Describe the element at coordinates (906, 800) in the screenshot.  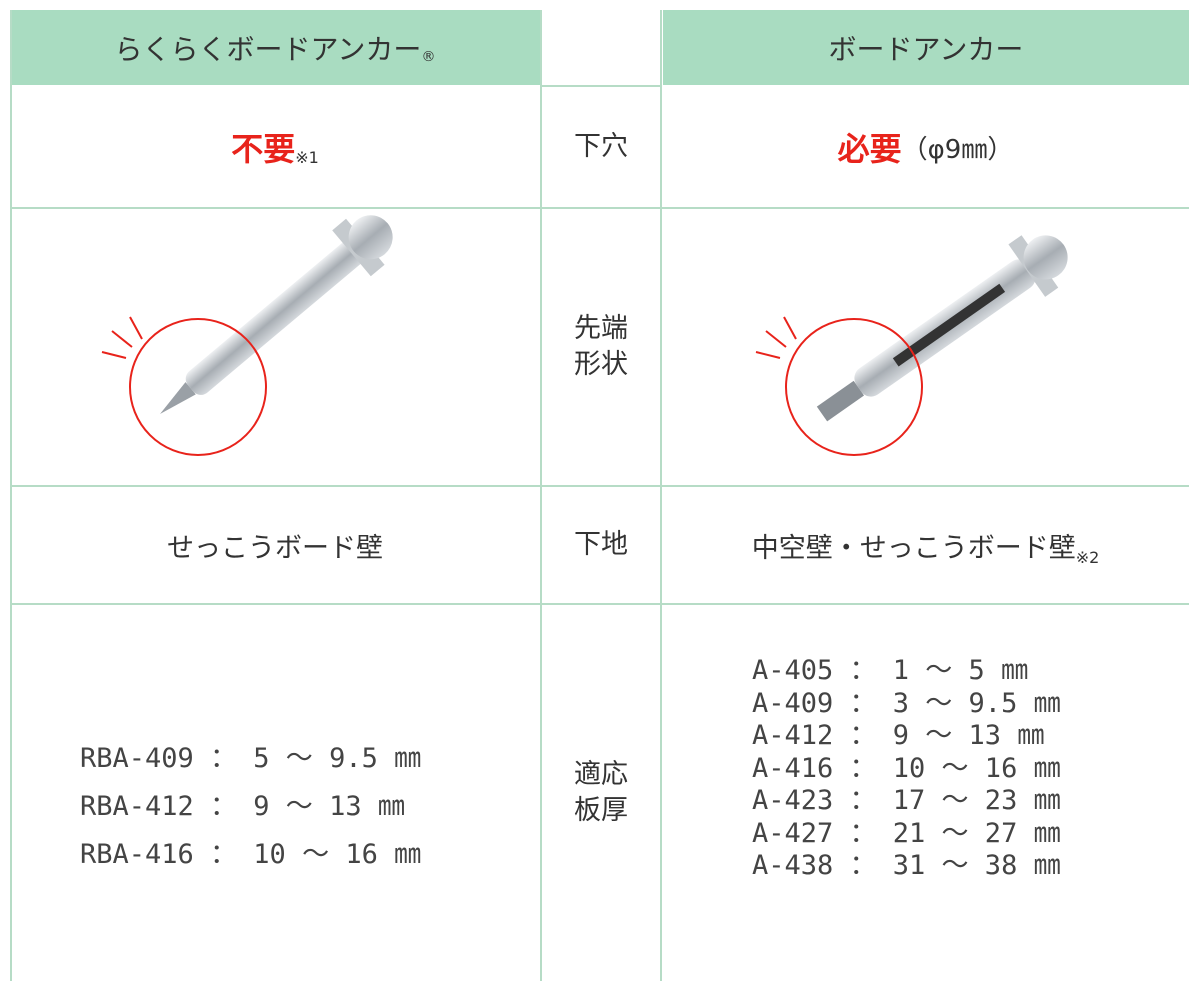
I see `thickness-line: A-423 ： 17 ～ 23 ㎜` at that location.